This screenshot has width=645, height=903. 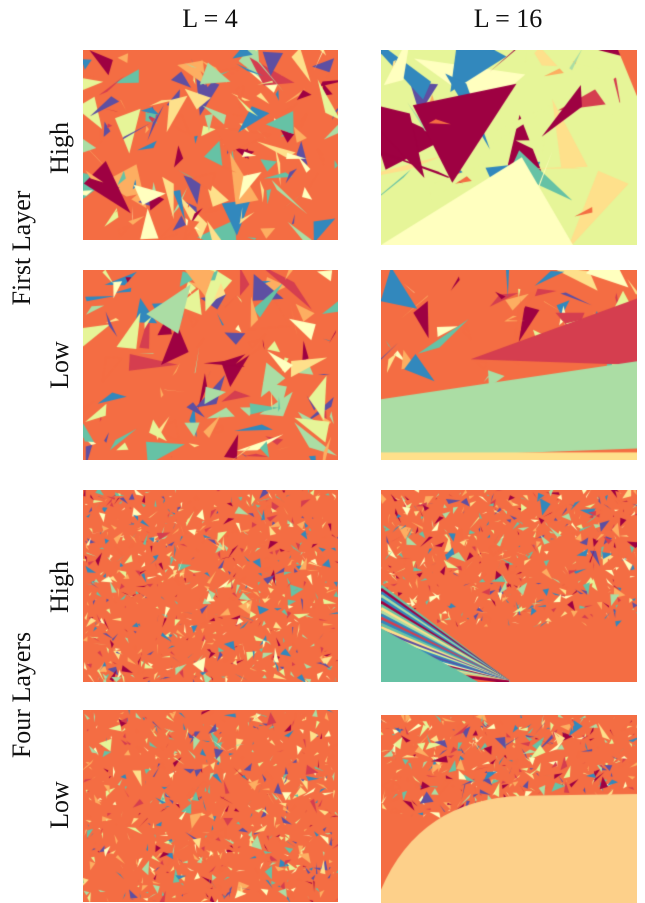 I want to click on partition-panel-four-high-l4, so click(x=210, y=586).